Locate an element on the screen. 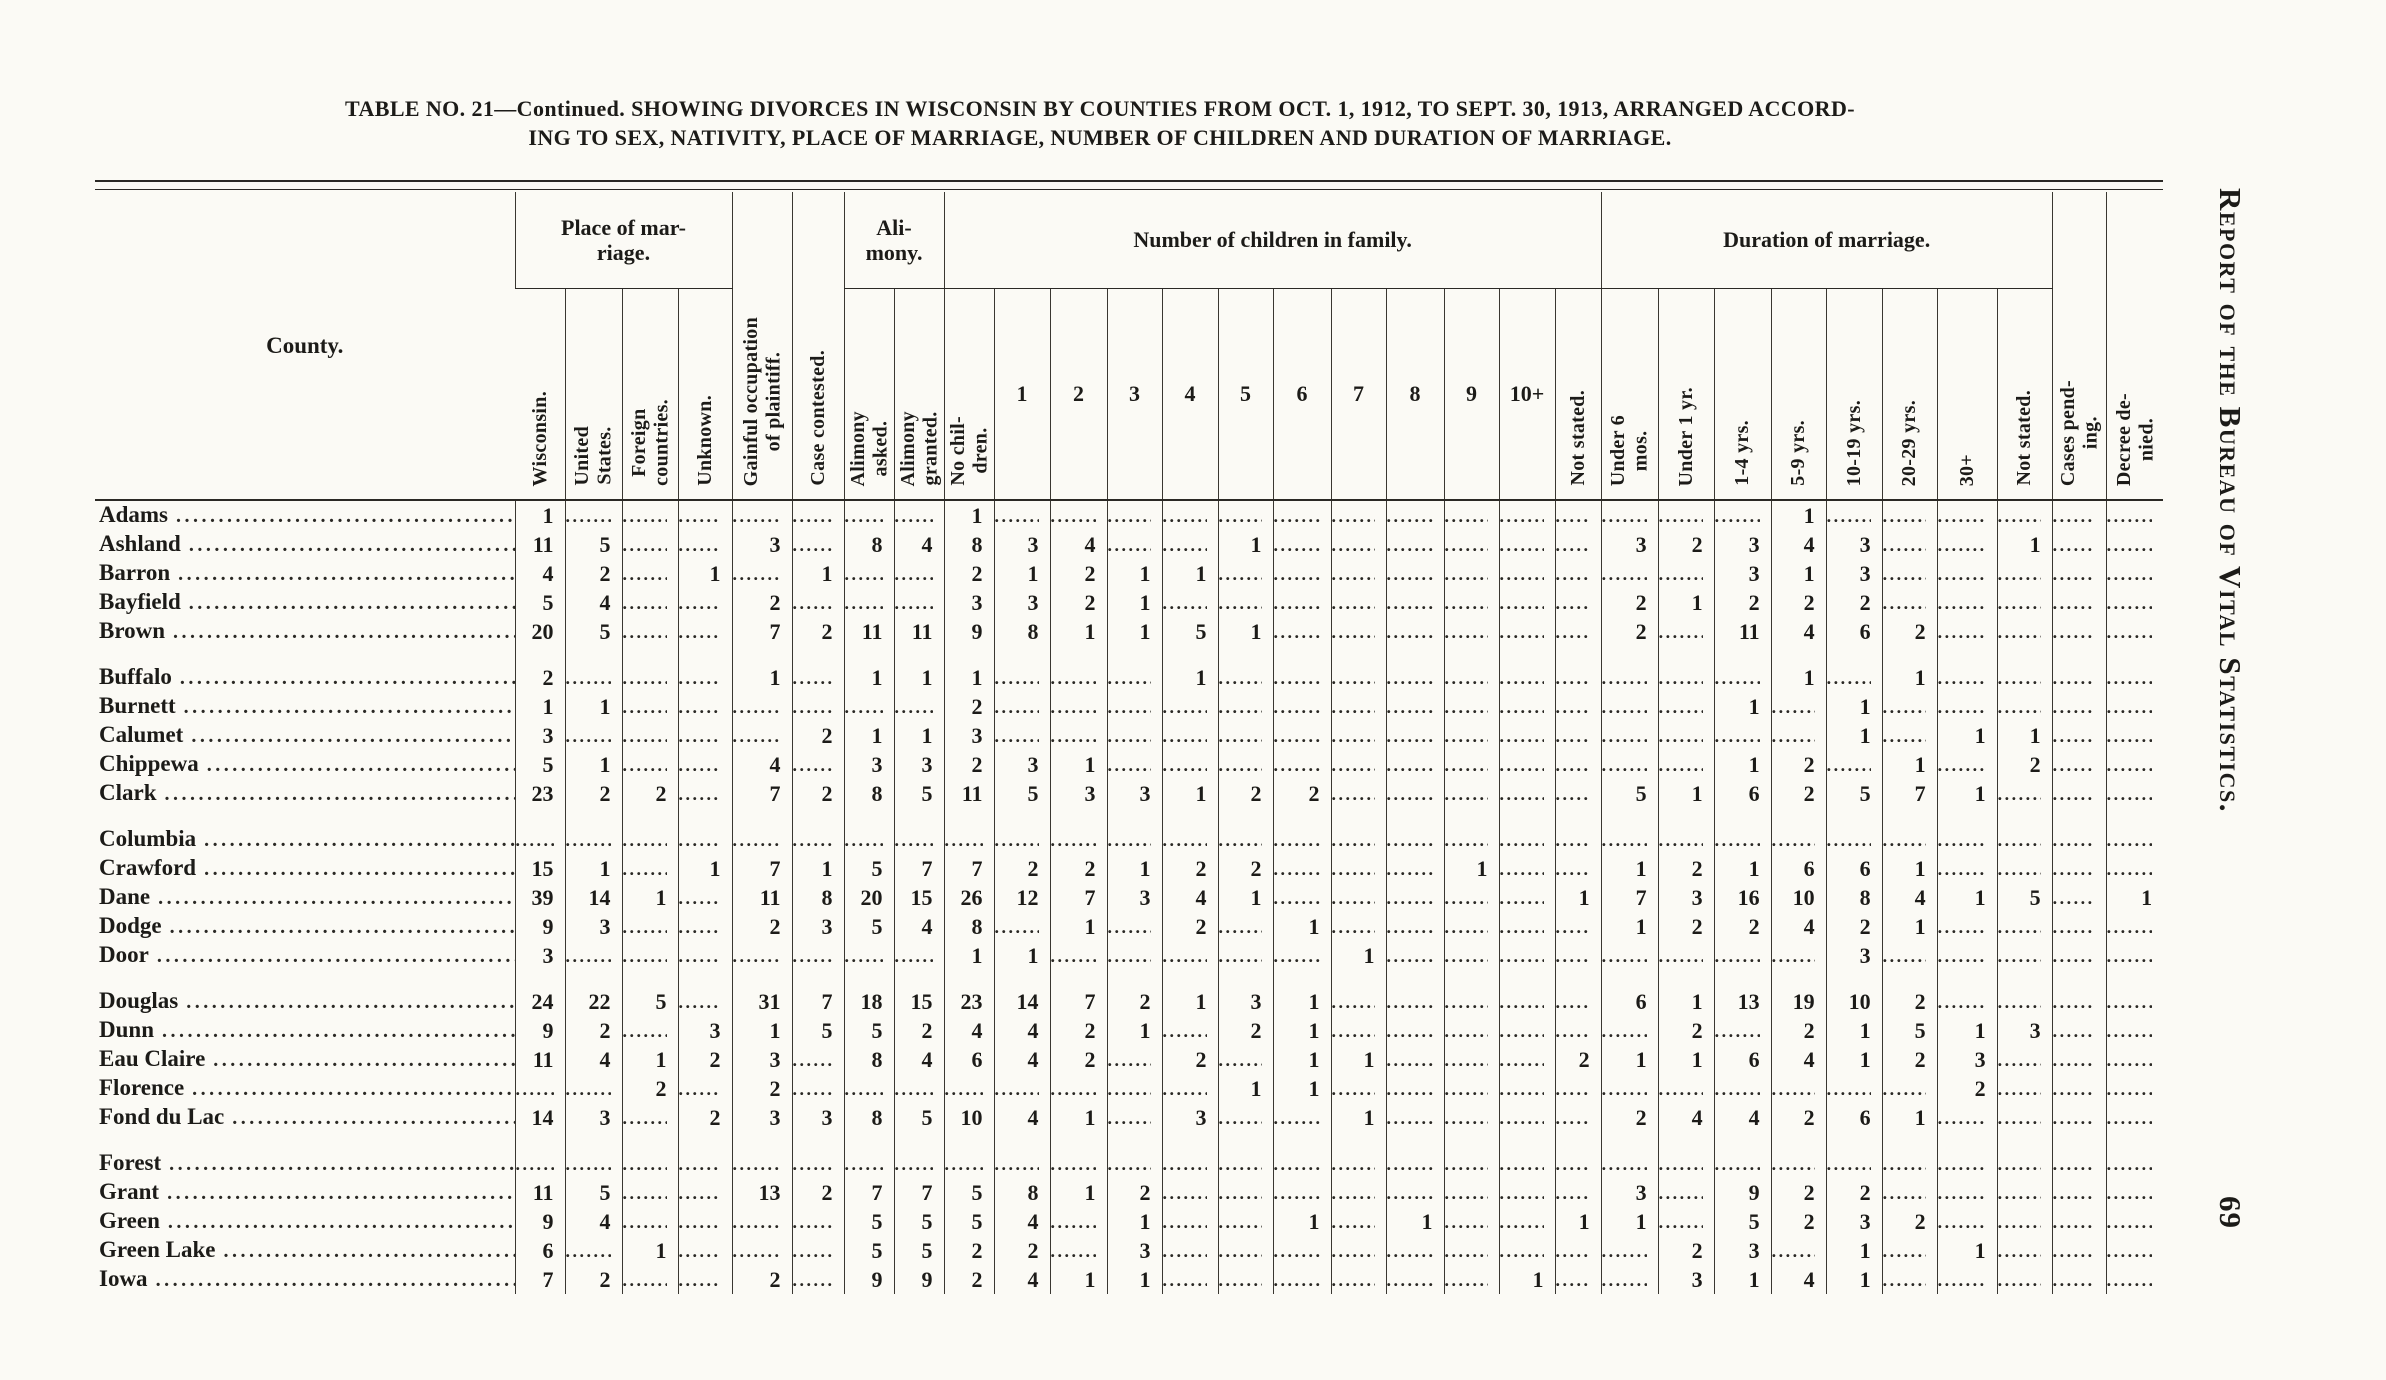 This screenshot has height=1380, width=2386. value-cell-alim_granted: 1 is located at coordinates (919, 669).